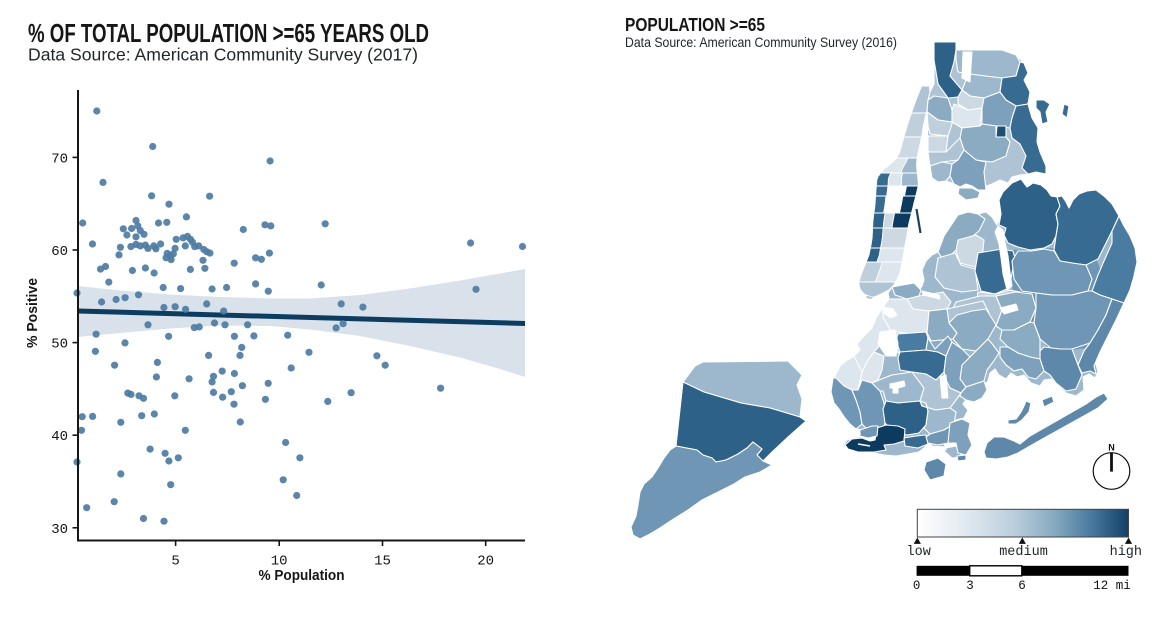 Image resolution: width=1170 pixels, height=640 pixels. What do you see at coordinates (59, 252) in the screenshot?
I see `svg-text: 60` at bounding box center [59, 252].